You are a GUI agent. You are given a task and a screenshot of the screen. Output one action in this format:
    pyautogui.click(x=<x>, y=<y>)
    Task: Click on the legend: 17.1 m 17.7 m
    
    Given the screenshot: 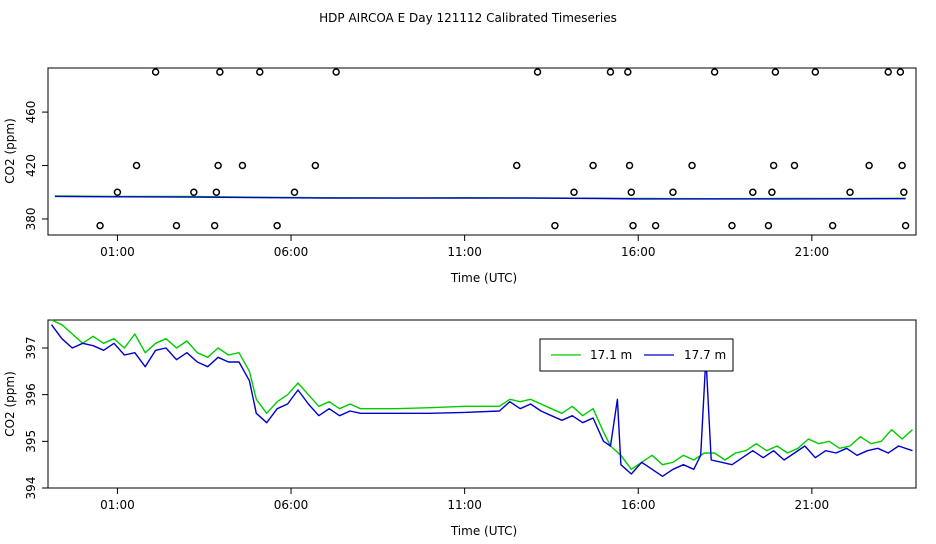 What is the action you would take?
    pyautogui.click(x=636, y=355)
    